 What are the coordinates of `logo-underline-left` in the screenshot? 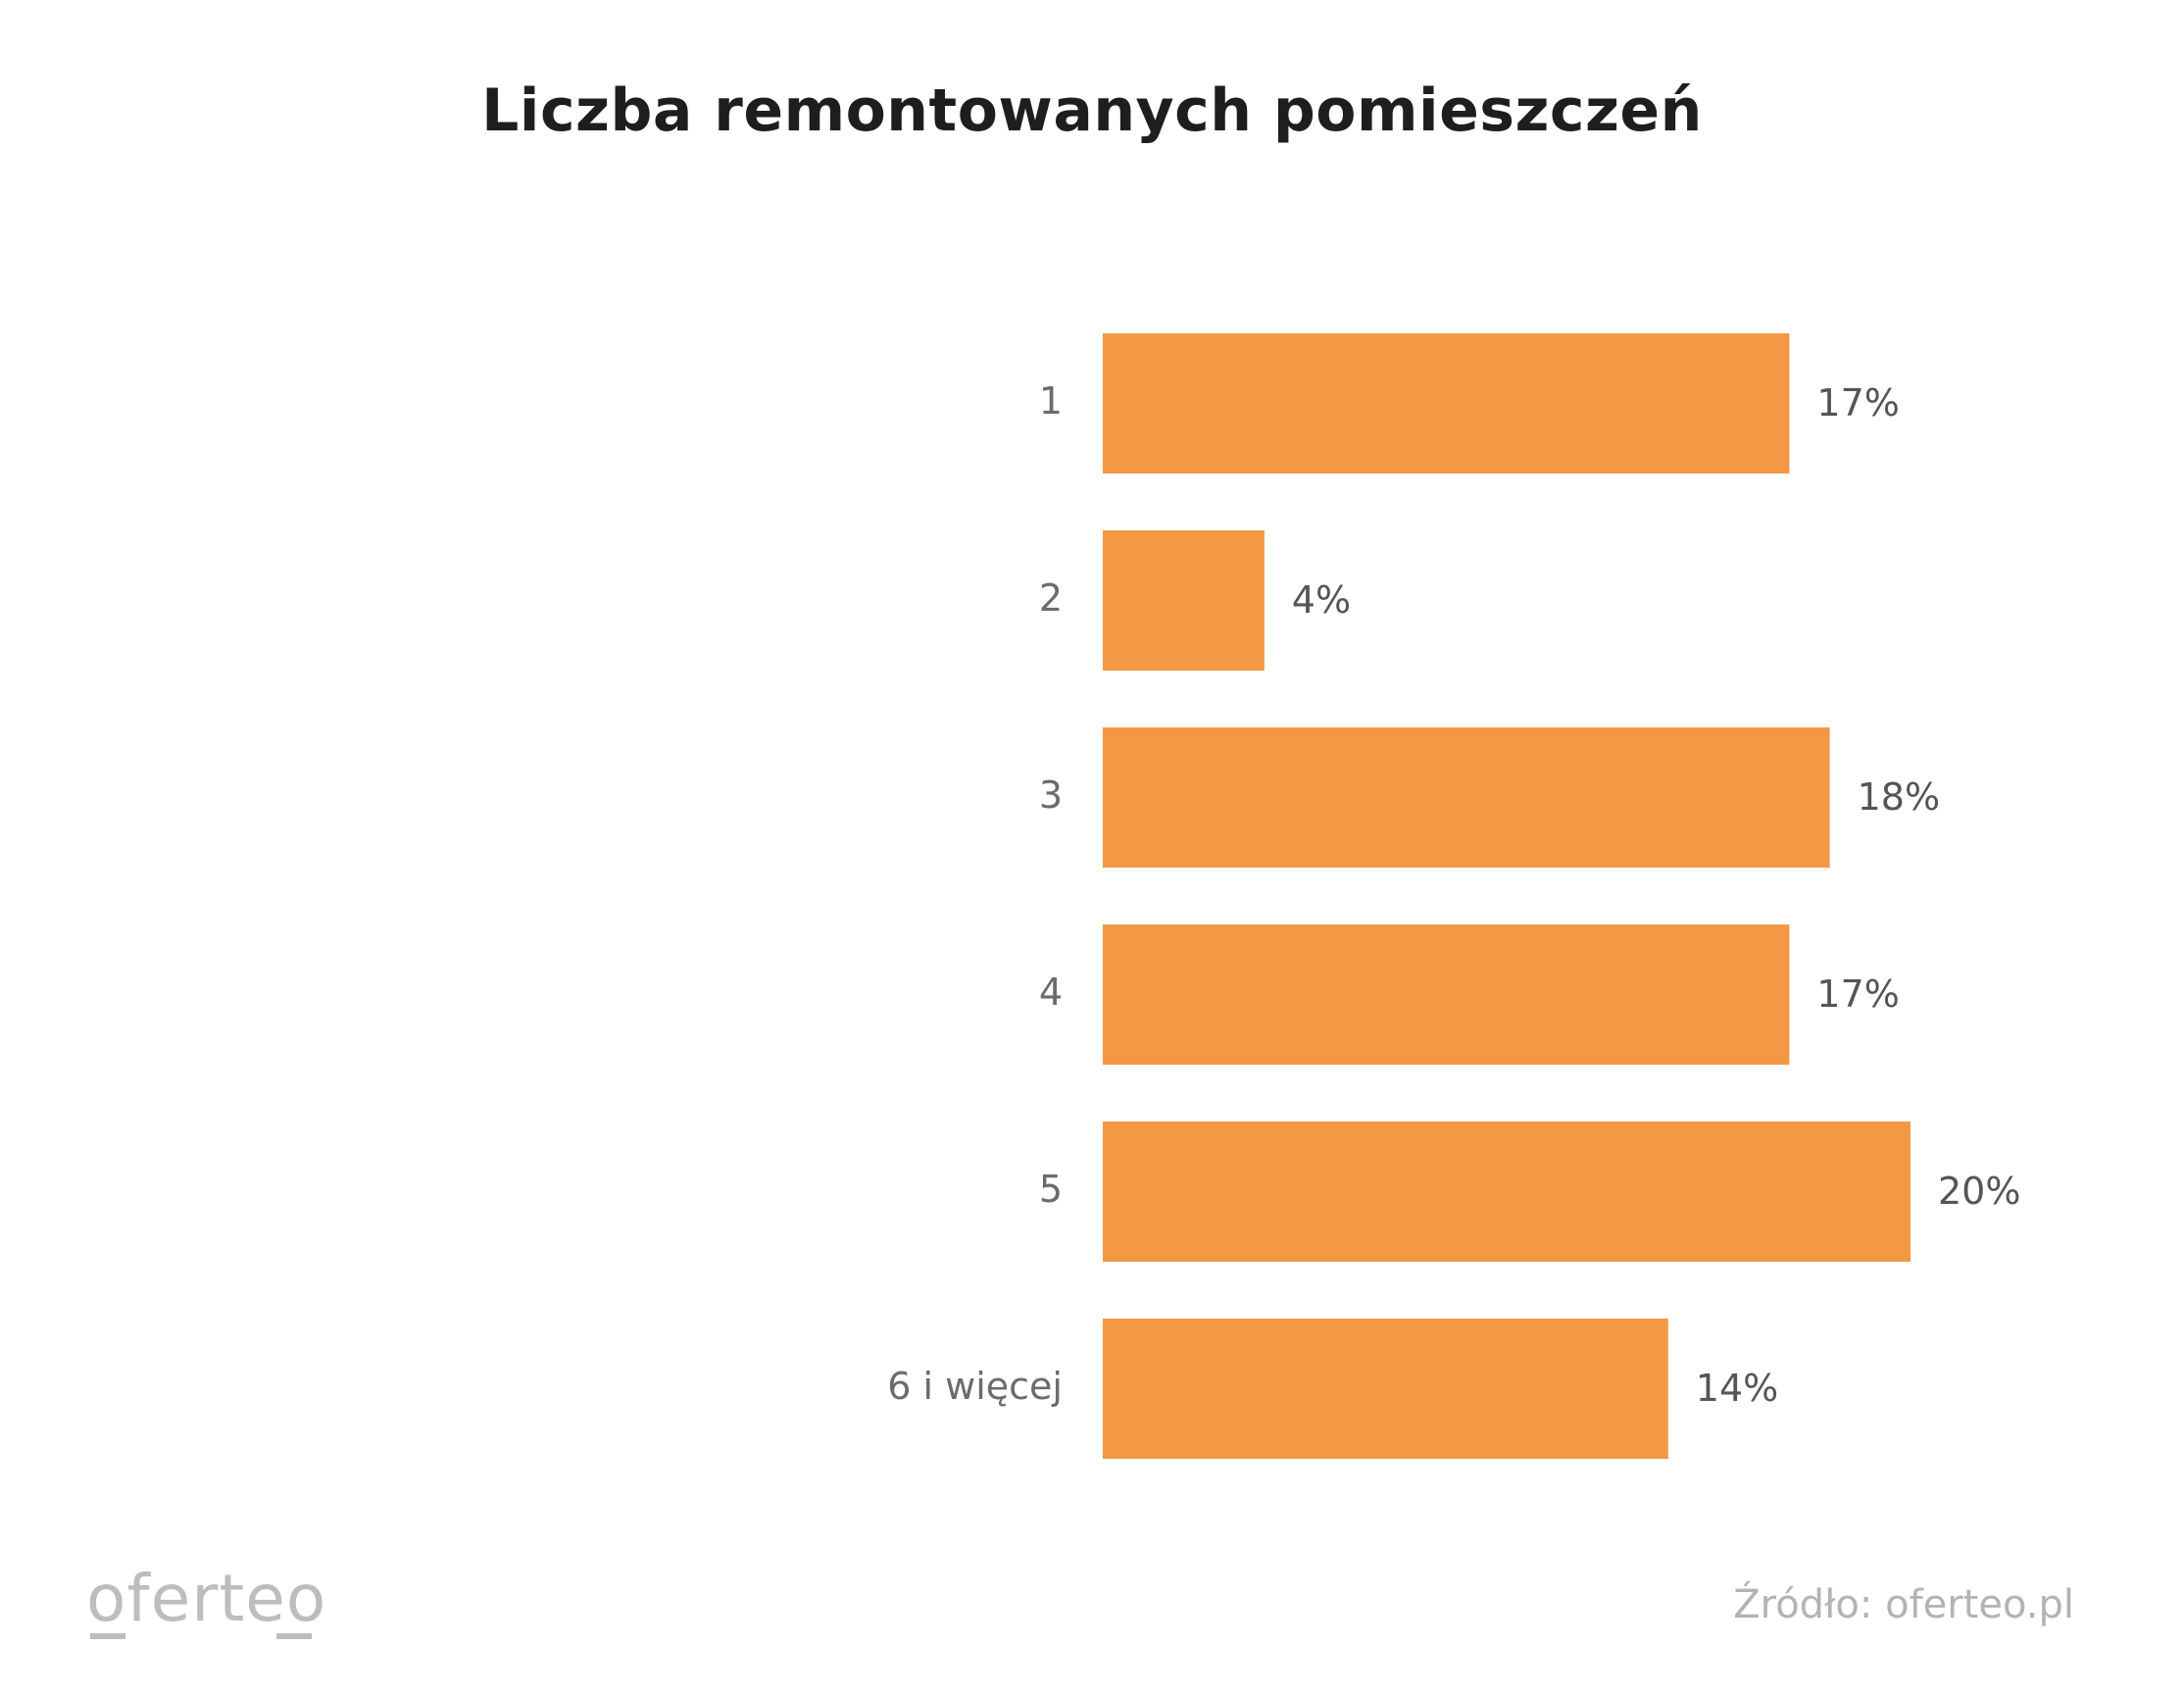 It's located at (107, 1636).